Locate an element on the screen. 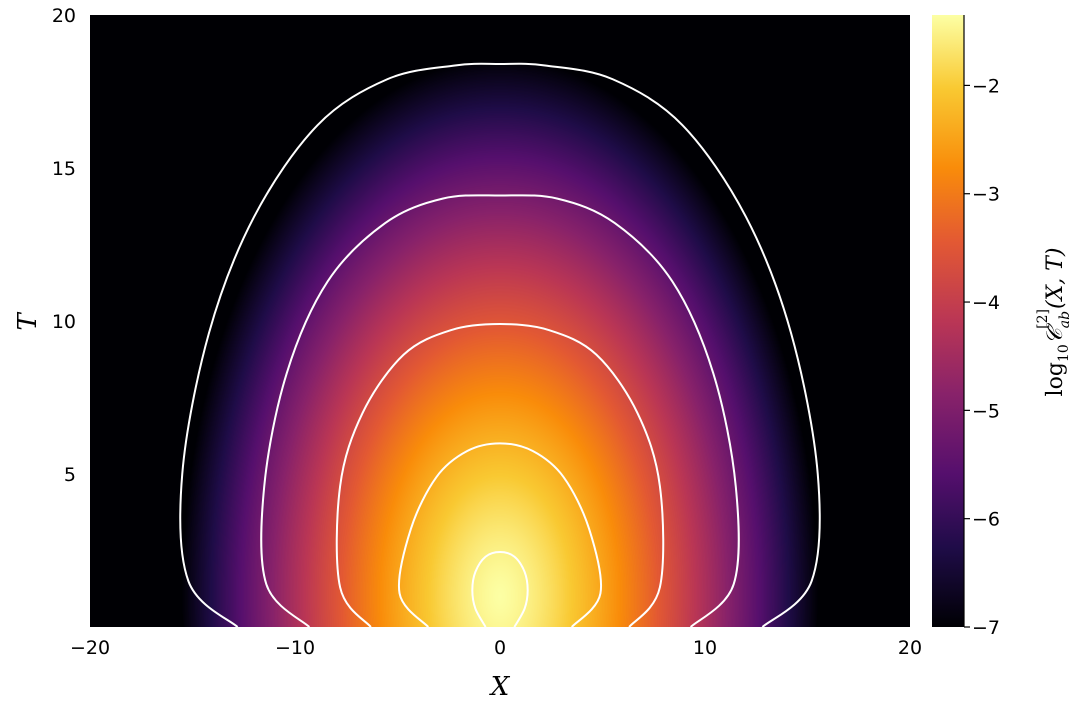  y-tick-label: 15 is located at coordinates (64, 169).